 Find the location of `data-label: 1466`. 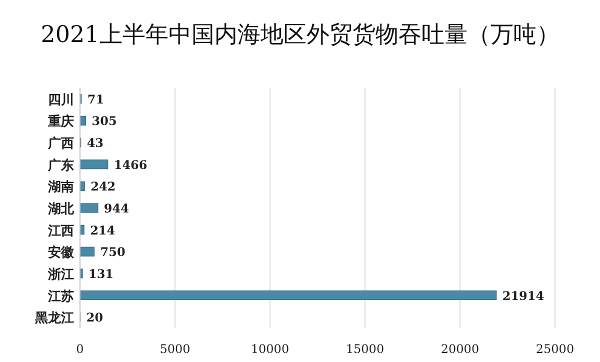

data-label: 1466 is located at coordinates (131, 165).